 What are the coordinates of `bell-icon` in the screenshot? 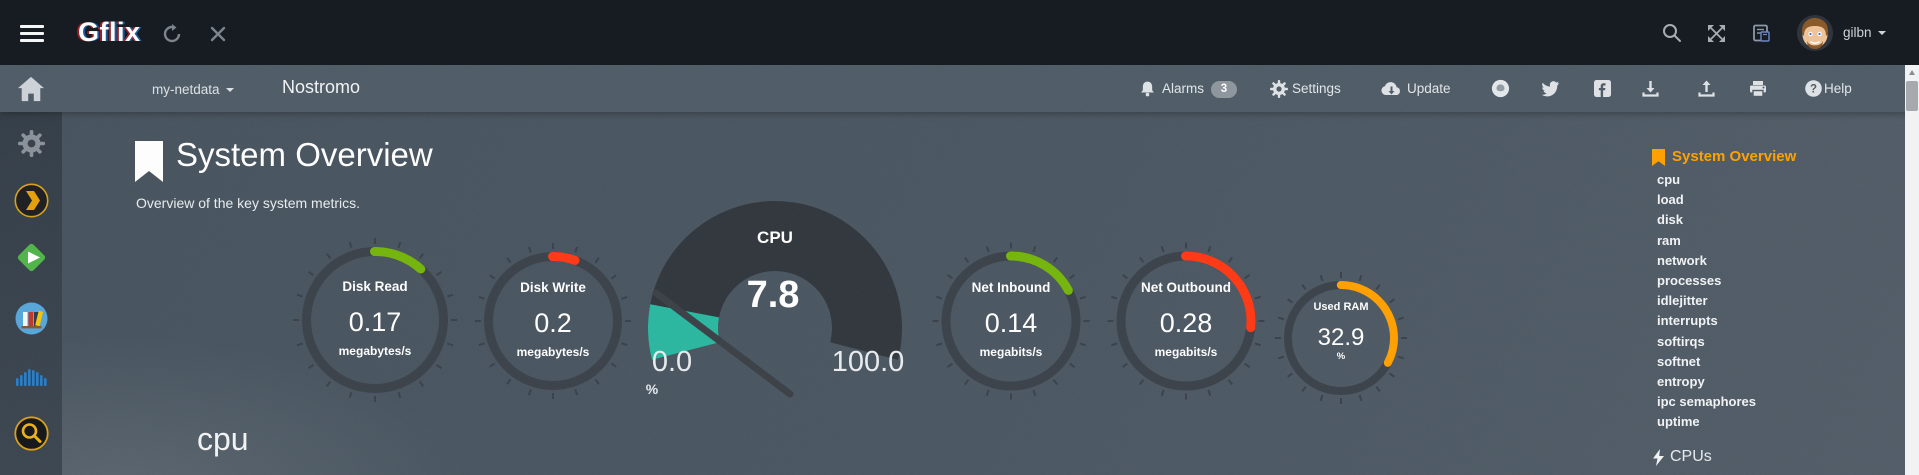 It's located at (1147, 89).